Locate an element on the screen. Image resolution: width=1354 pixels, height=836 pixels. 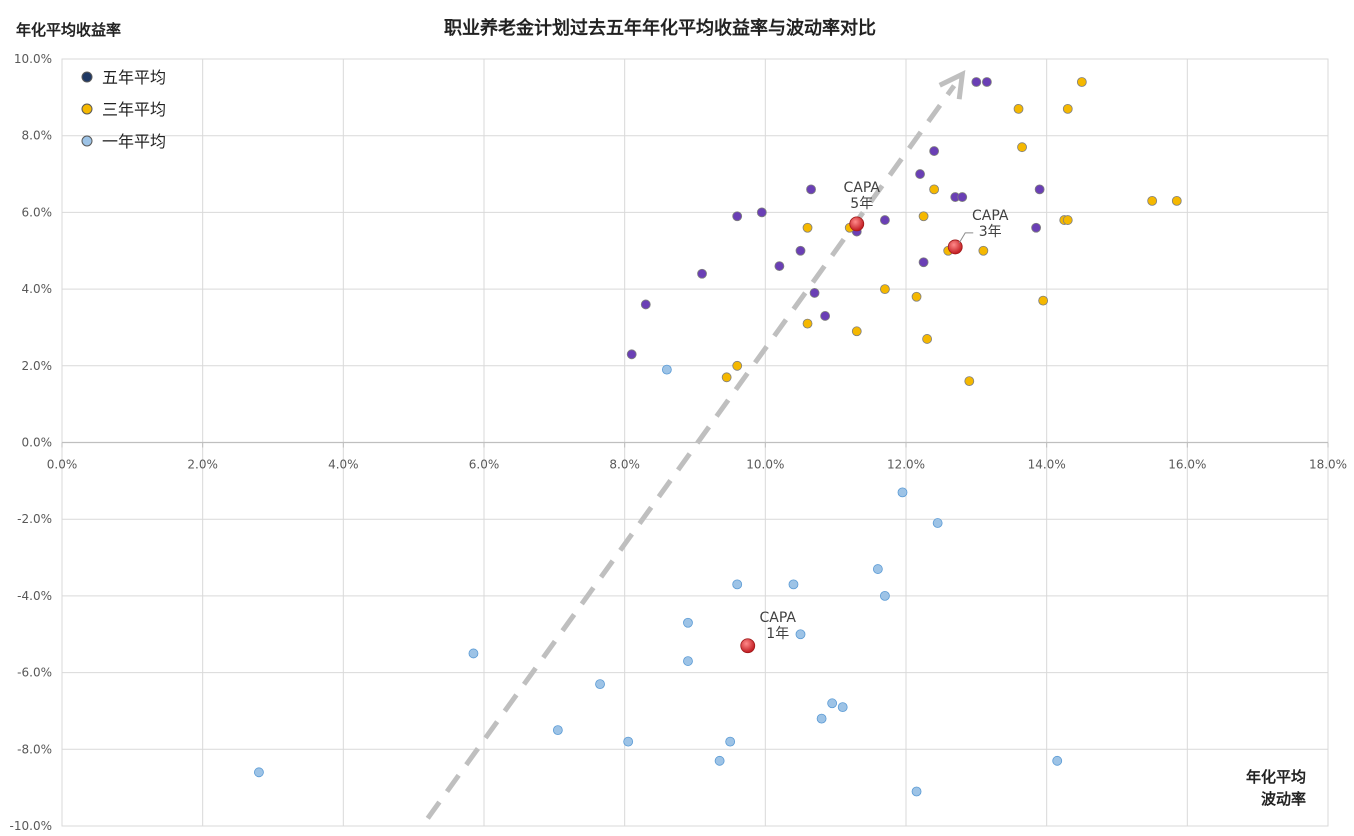
y-tick-label: -4.0% is located at coordinates (34, 596).